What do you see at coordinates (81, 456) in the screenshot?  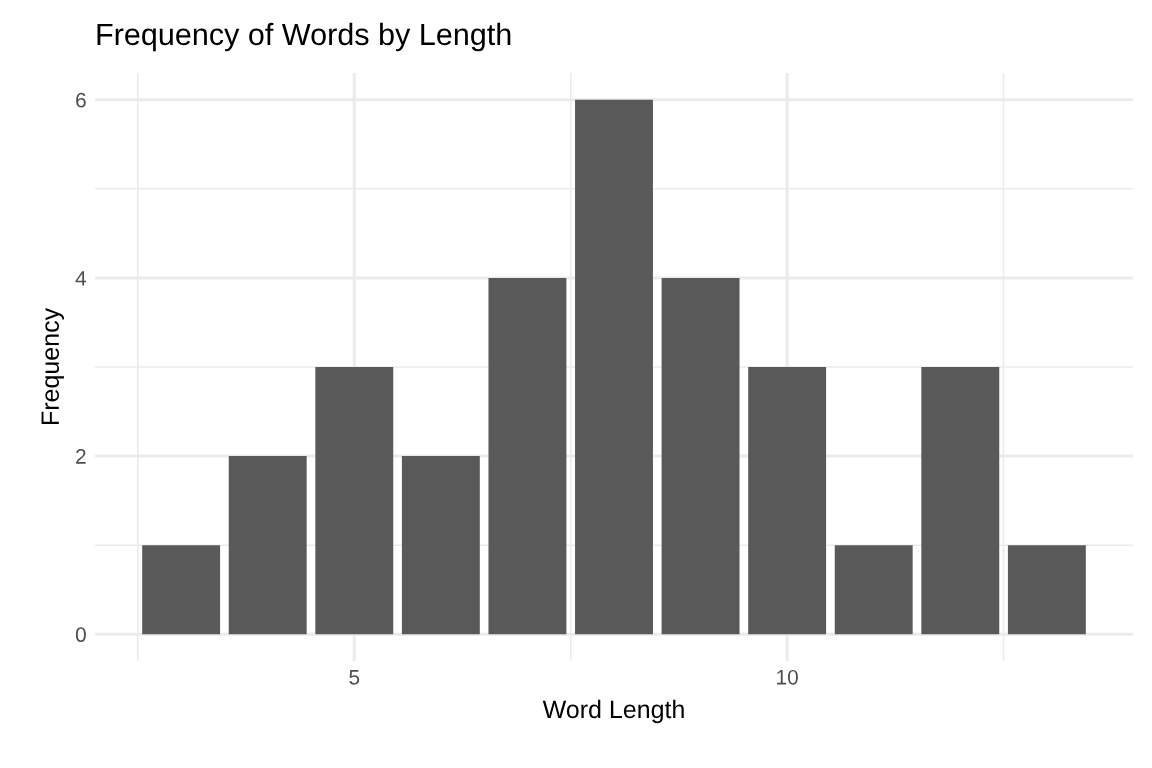 I see `y-tick-label: 2` at bounding box center [81, 456].